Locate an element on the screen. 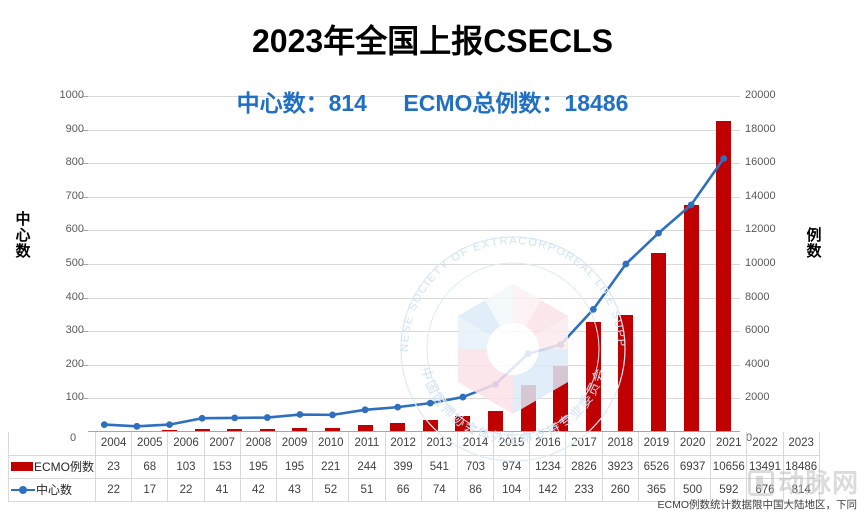 This screenshot has width=865, height=518. table-cell-year: 2007 is located at coordinates (222, 444).